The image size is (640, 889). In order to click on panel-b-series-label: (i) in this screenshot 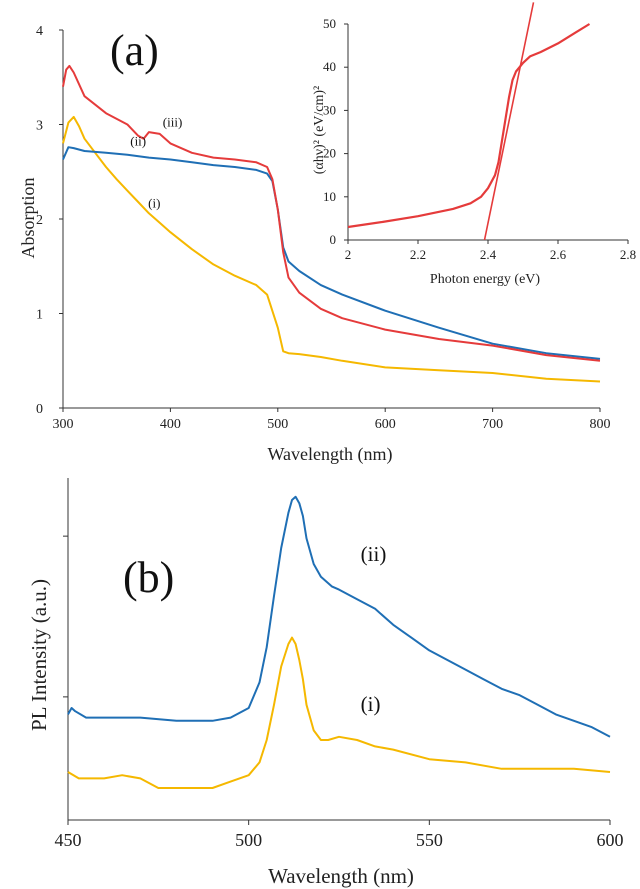, I will do `click(371, 704)`.